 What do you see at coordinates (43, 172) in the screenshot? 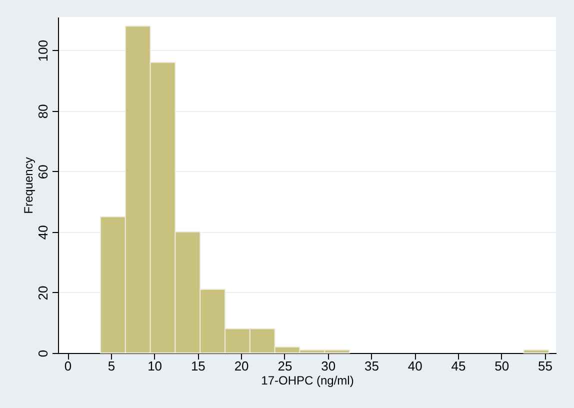
I see `y-tick-label: 60` at bounding box center [43, 172].